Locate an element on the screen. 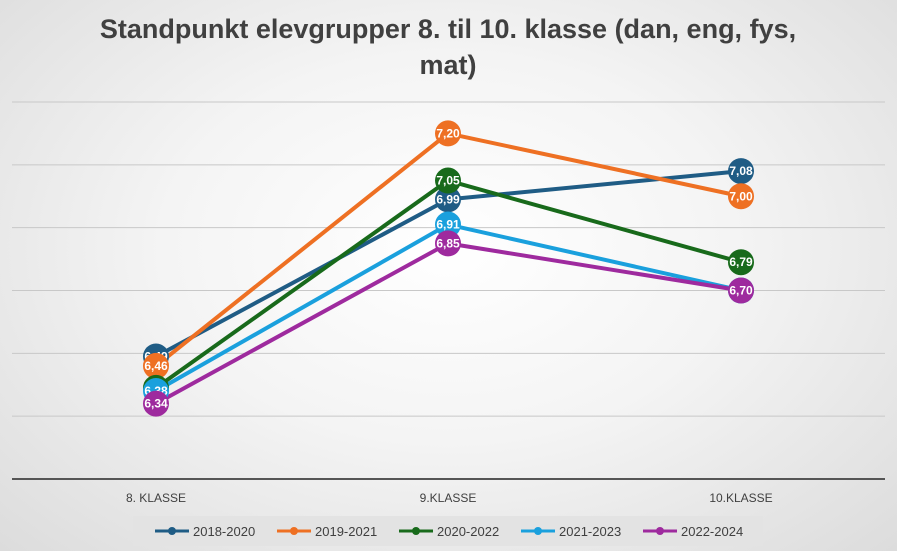 This screenshot has width=897, height=551. data-label-2022-2024-0: 6,34 is located at coordinates (156, 404).